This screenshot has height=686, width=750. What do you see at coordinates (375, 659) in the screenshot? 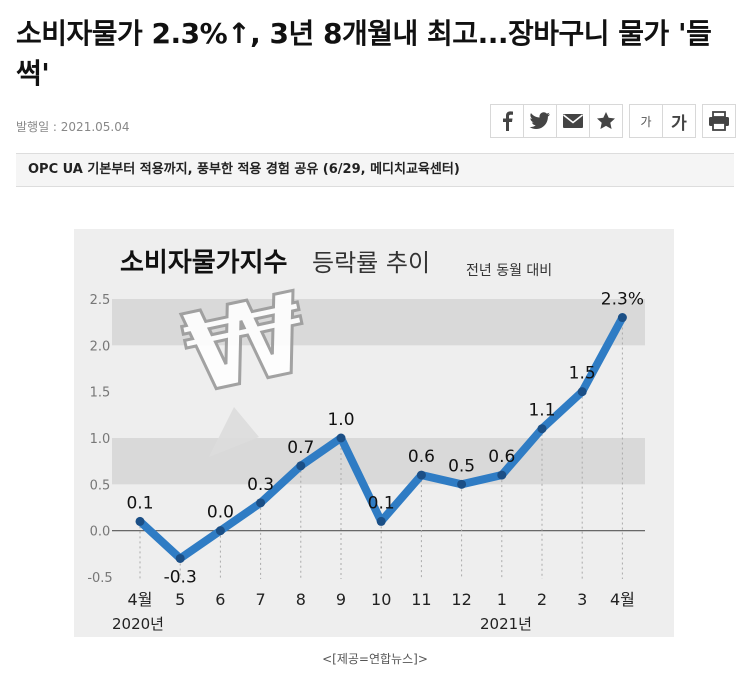
I see `image-caption: <[제공=연합뉴스]>` at bounding box center [375, 659].